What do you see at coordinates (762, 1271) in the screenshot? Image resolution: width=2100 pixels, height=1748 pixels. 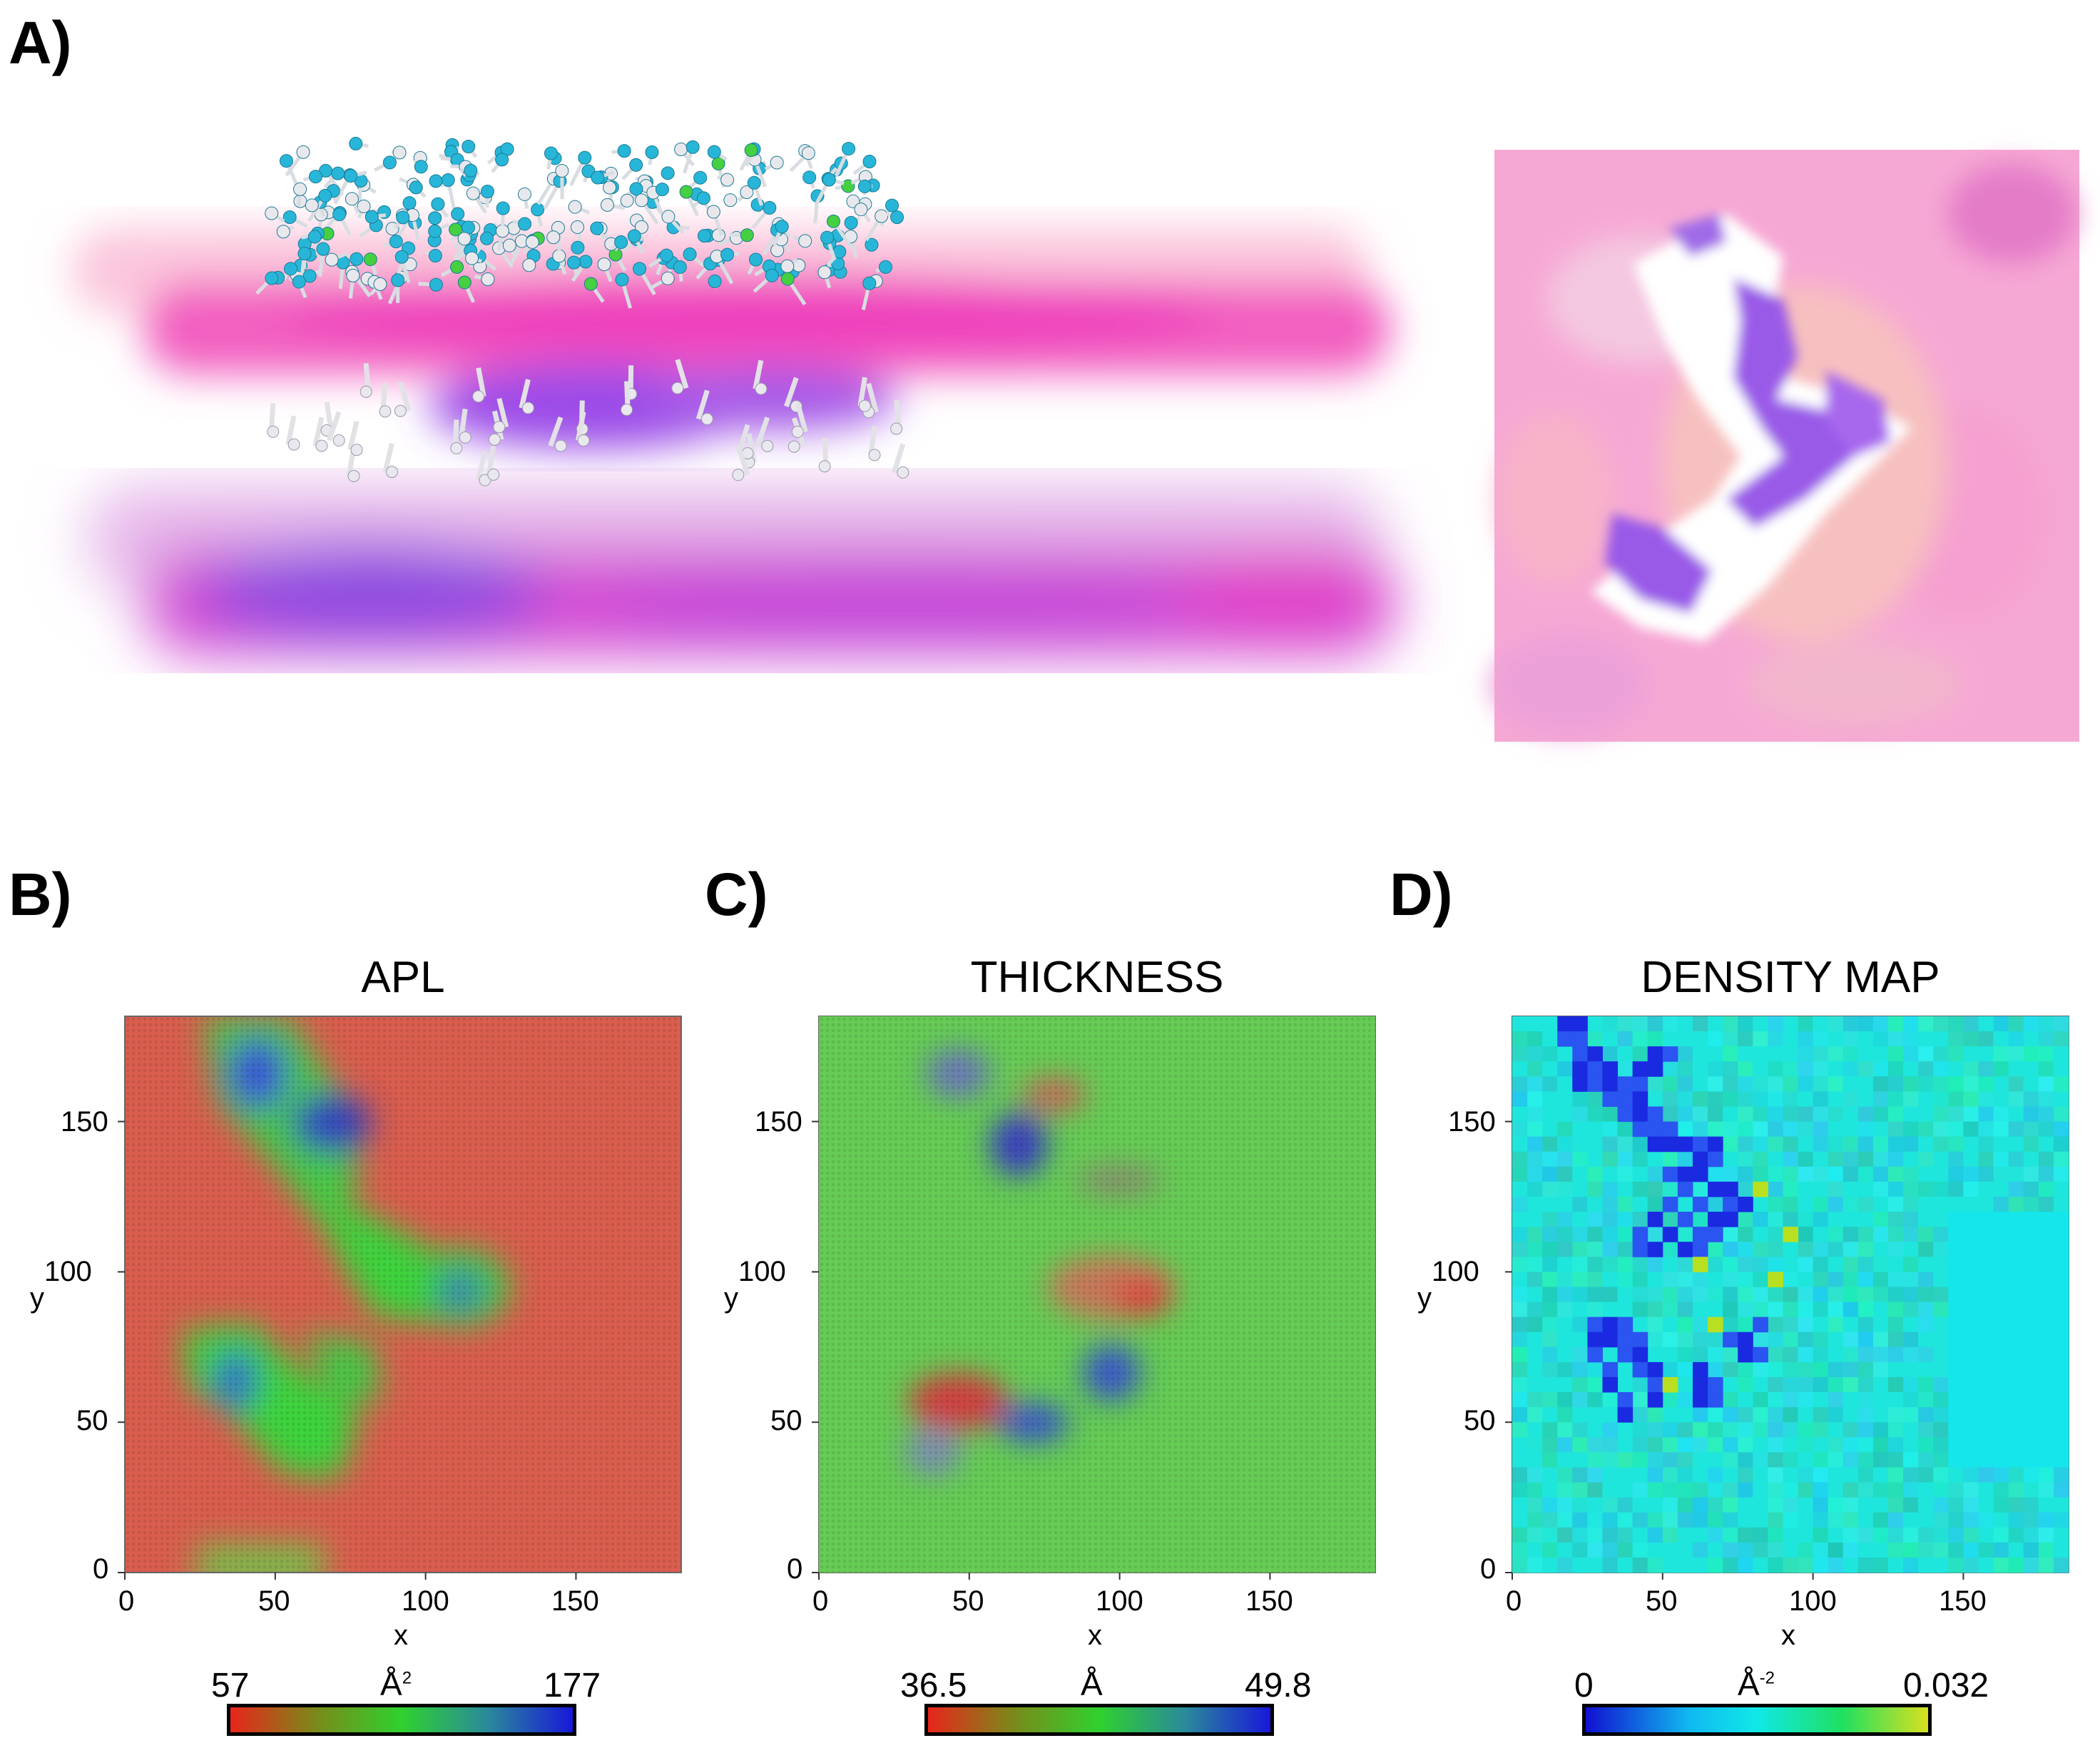 I see `panel-c-ytick-100: 100` at bounding box center [762, 1271].